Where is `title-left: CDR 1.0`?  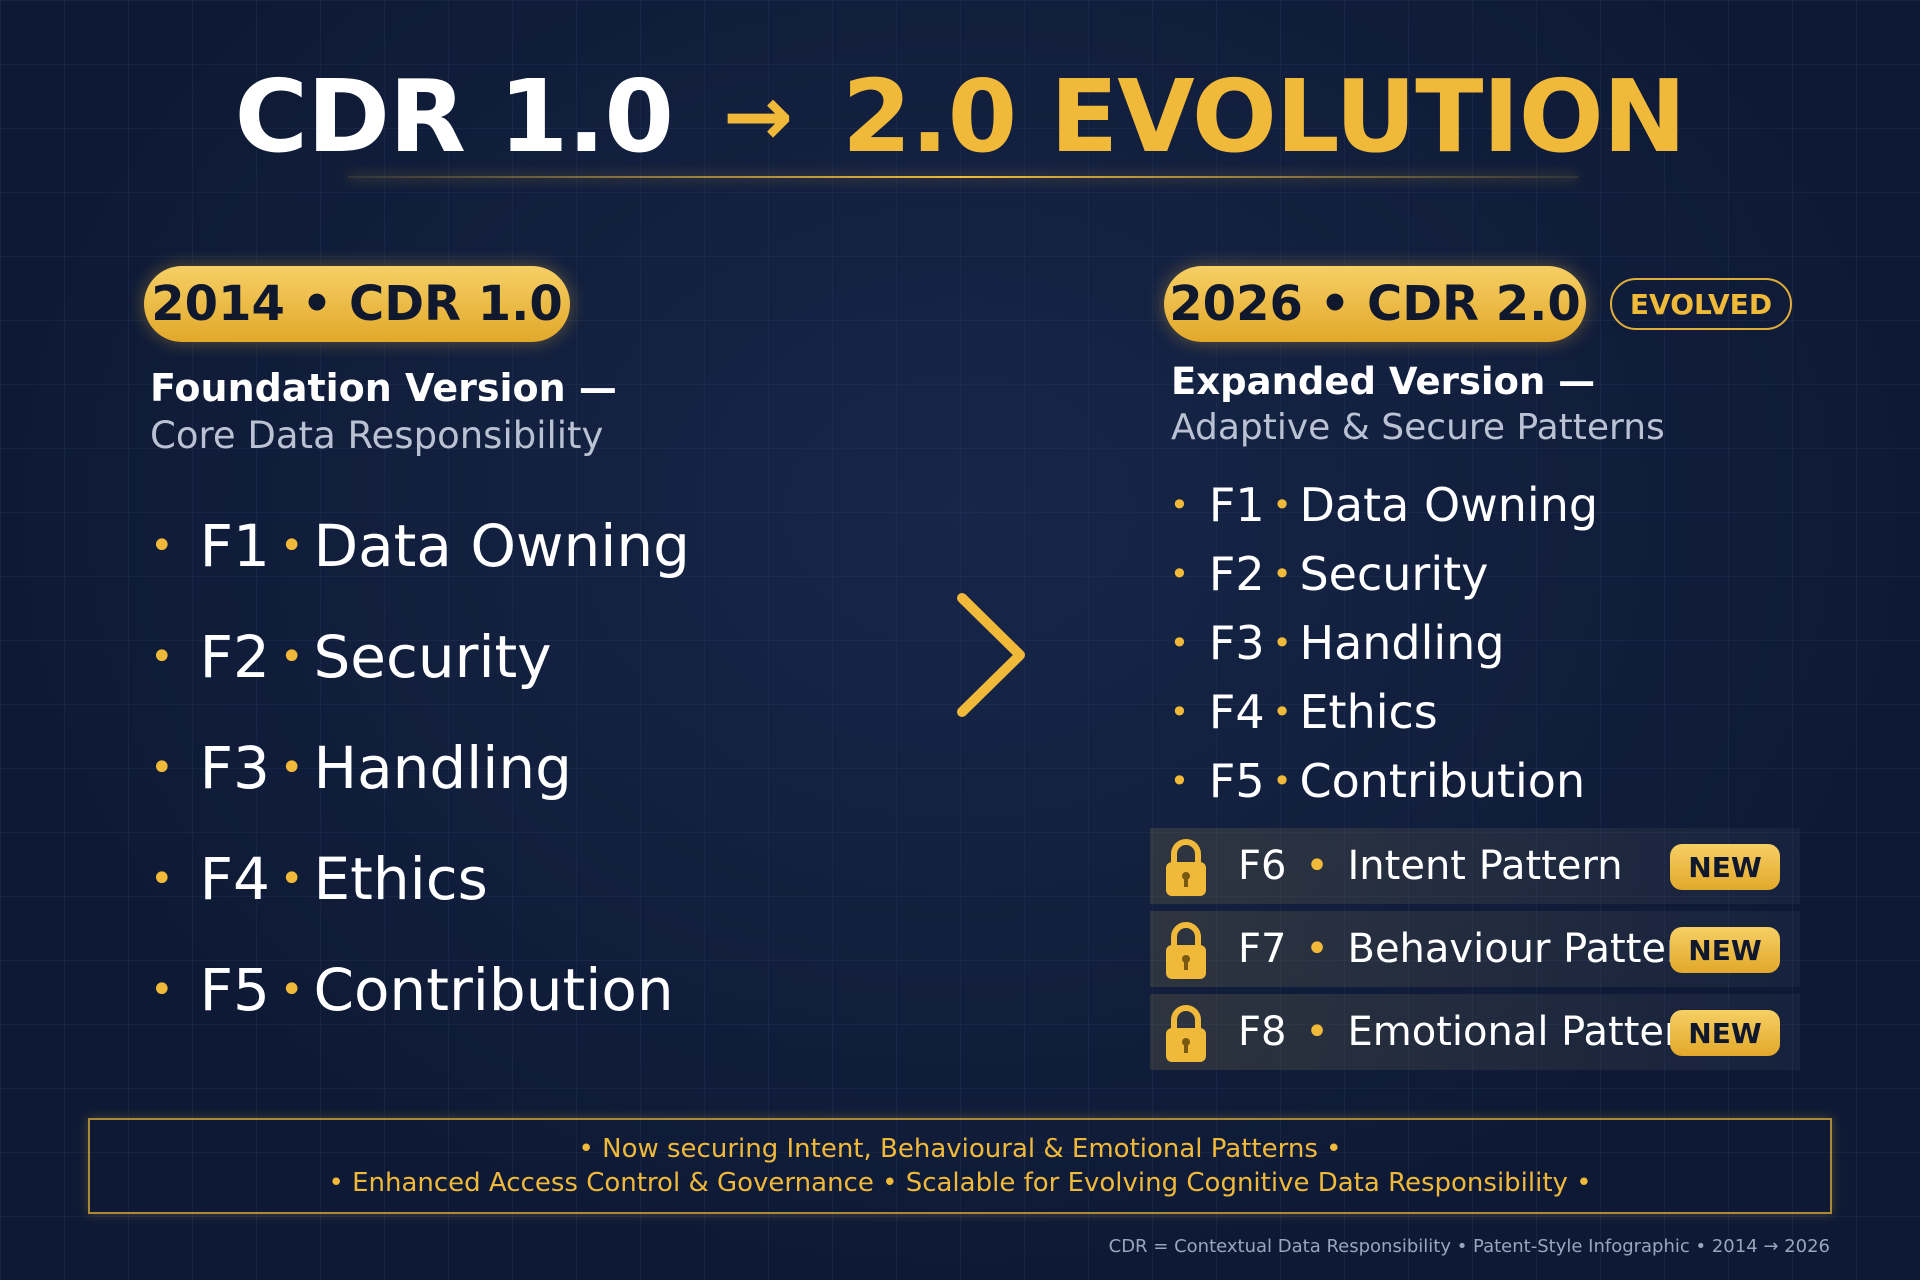
title-left: CDR 1.0 is located at coordinates (454, 116).